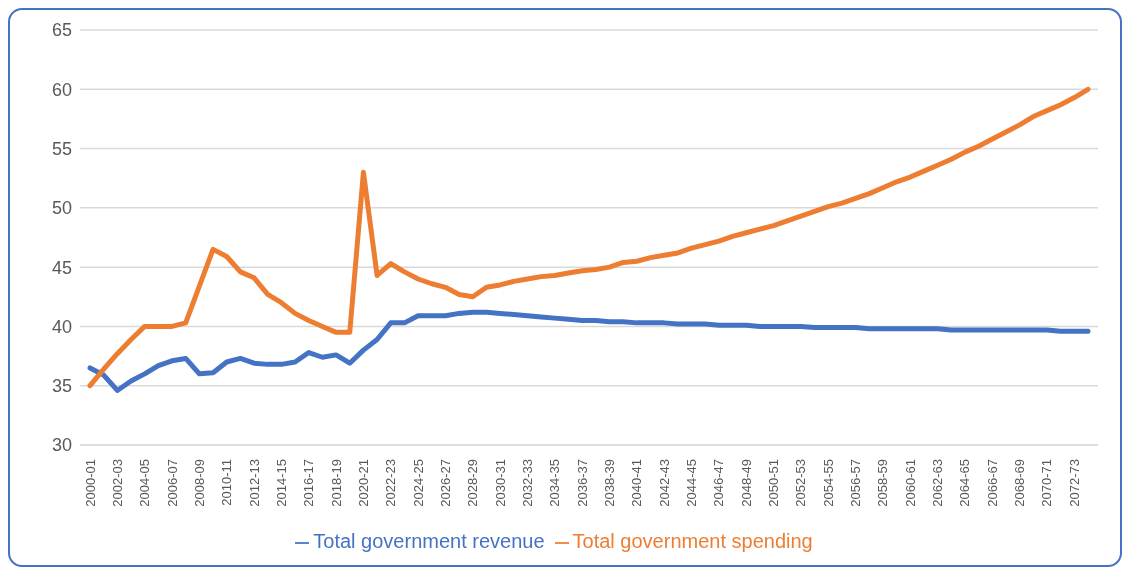 This screenshot has height=575, width=1132. What do you see at coordinates (1074, 483) in the screenshot?
I see `x-tick-label: 2072-73` at bounding box center [1074, 483].